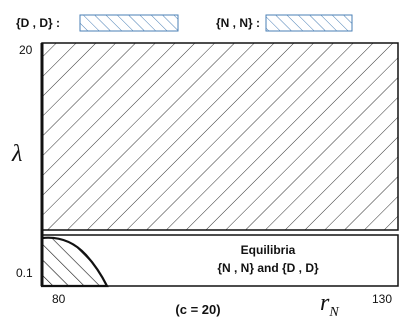  I want to click on x-axis-label-main: r, so click(325, 303).